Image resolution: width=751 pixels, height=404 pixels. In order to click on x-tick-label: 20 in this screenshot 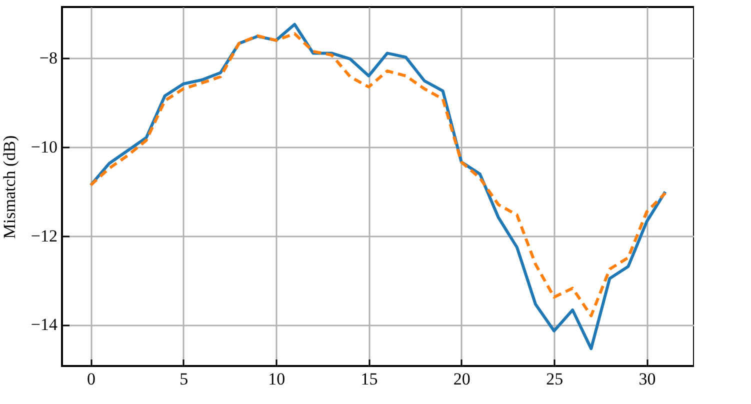, I will do `click(461, 379)`.